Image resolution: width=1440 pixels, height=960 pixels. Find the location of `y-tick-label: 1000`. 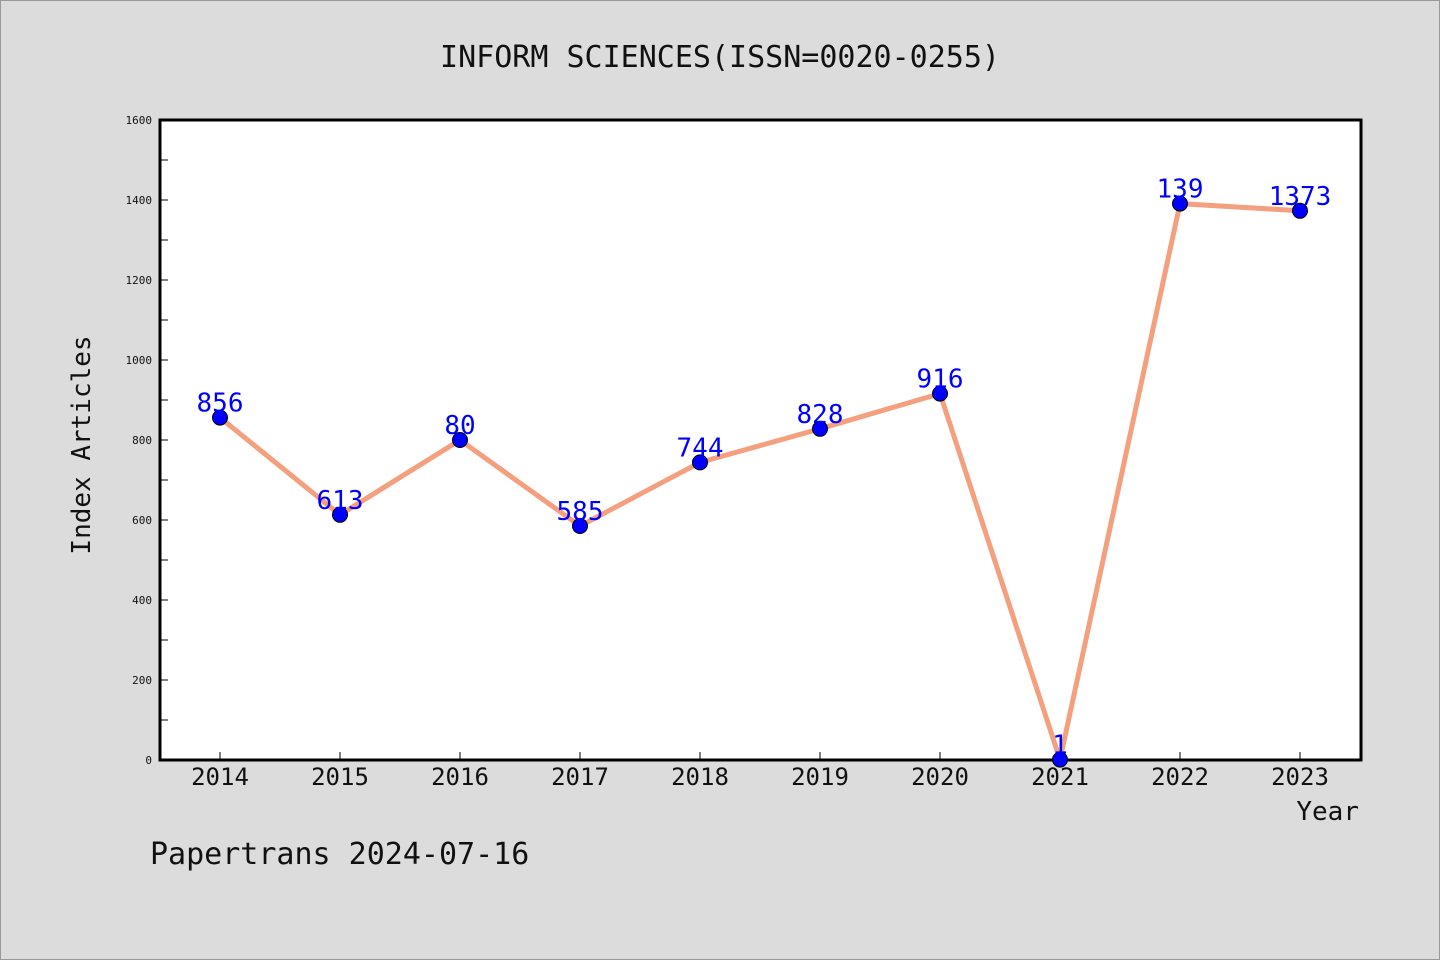

y-tick-label: 1000 is located at coordinates (139, 360).